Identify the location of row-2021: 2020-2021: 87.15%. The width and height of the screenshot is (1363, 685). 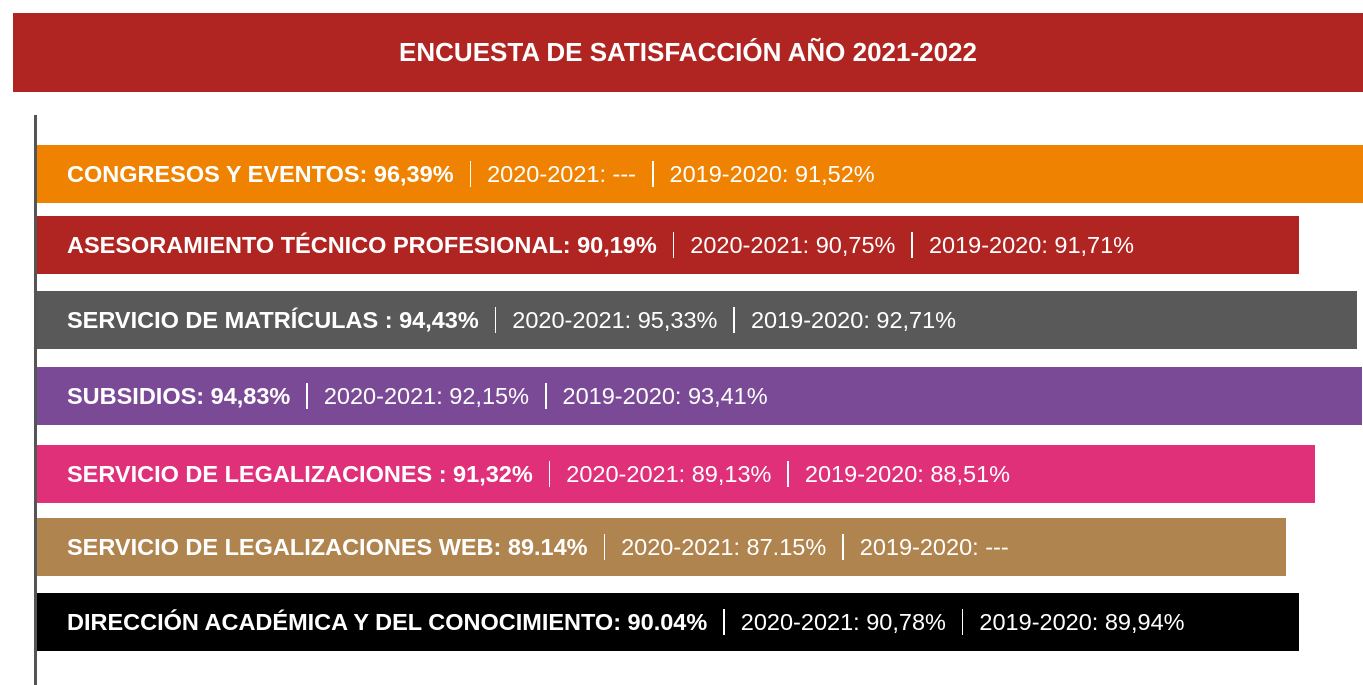
(724, 546).